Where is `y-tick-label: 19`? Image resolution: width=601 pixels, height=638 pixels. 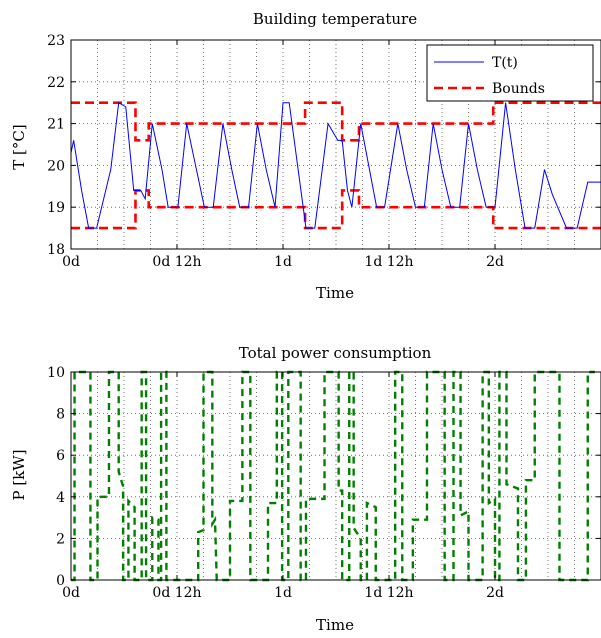
y-tick-label: 19 is located at coordinates (56, 208).